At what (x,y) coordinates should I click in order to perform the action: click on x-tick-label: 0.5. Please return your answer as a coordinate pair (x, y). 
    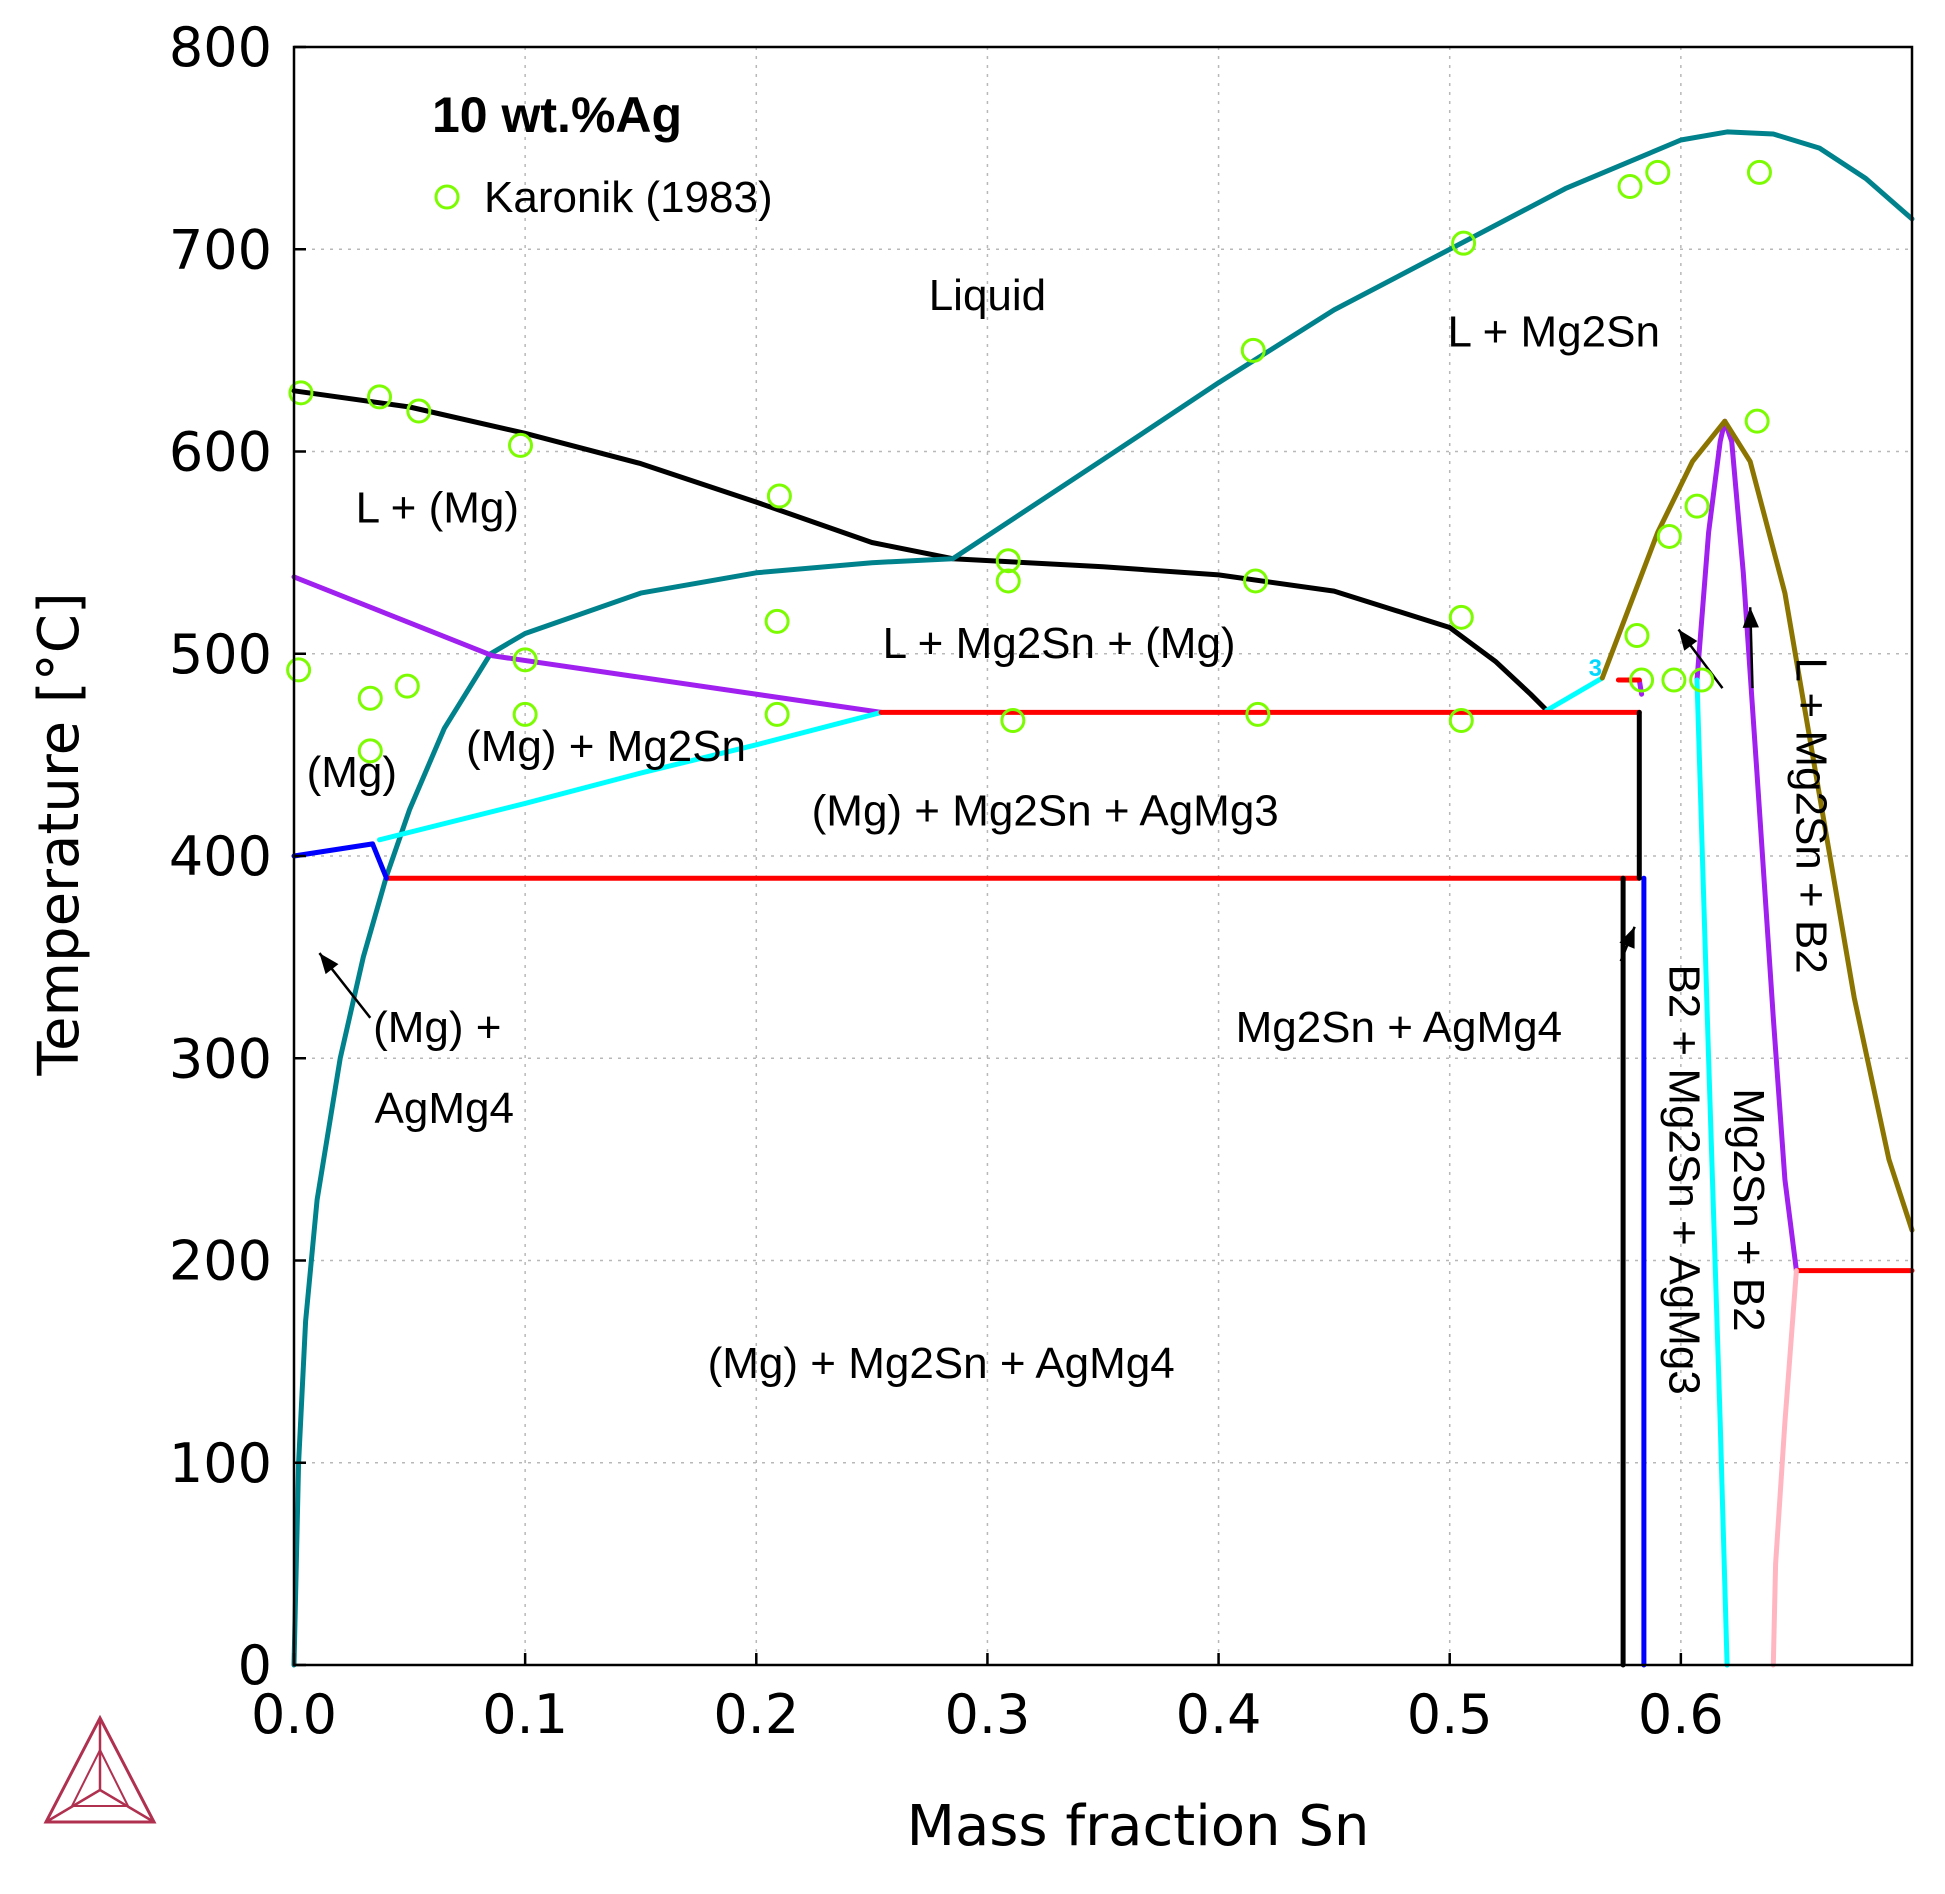
    Looking at the image, I should click on (1450, 1714).